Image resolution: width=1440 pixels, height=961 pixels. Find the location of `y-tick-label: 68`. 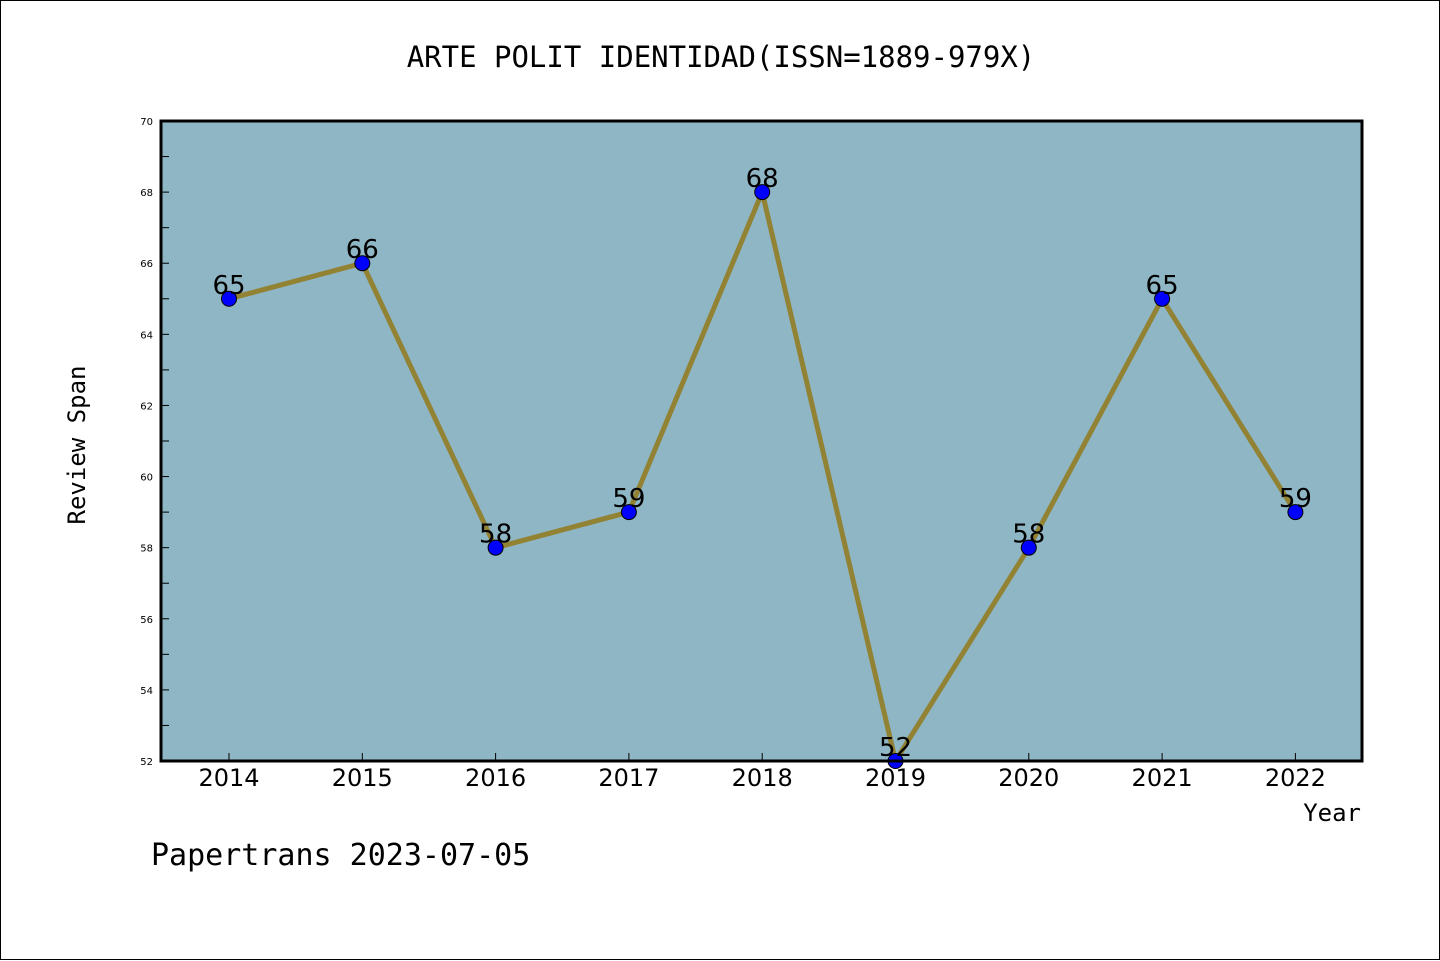

y-tick-label: 68 is located at coordinates (146, 193).